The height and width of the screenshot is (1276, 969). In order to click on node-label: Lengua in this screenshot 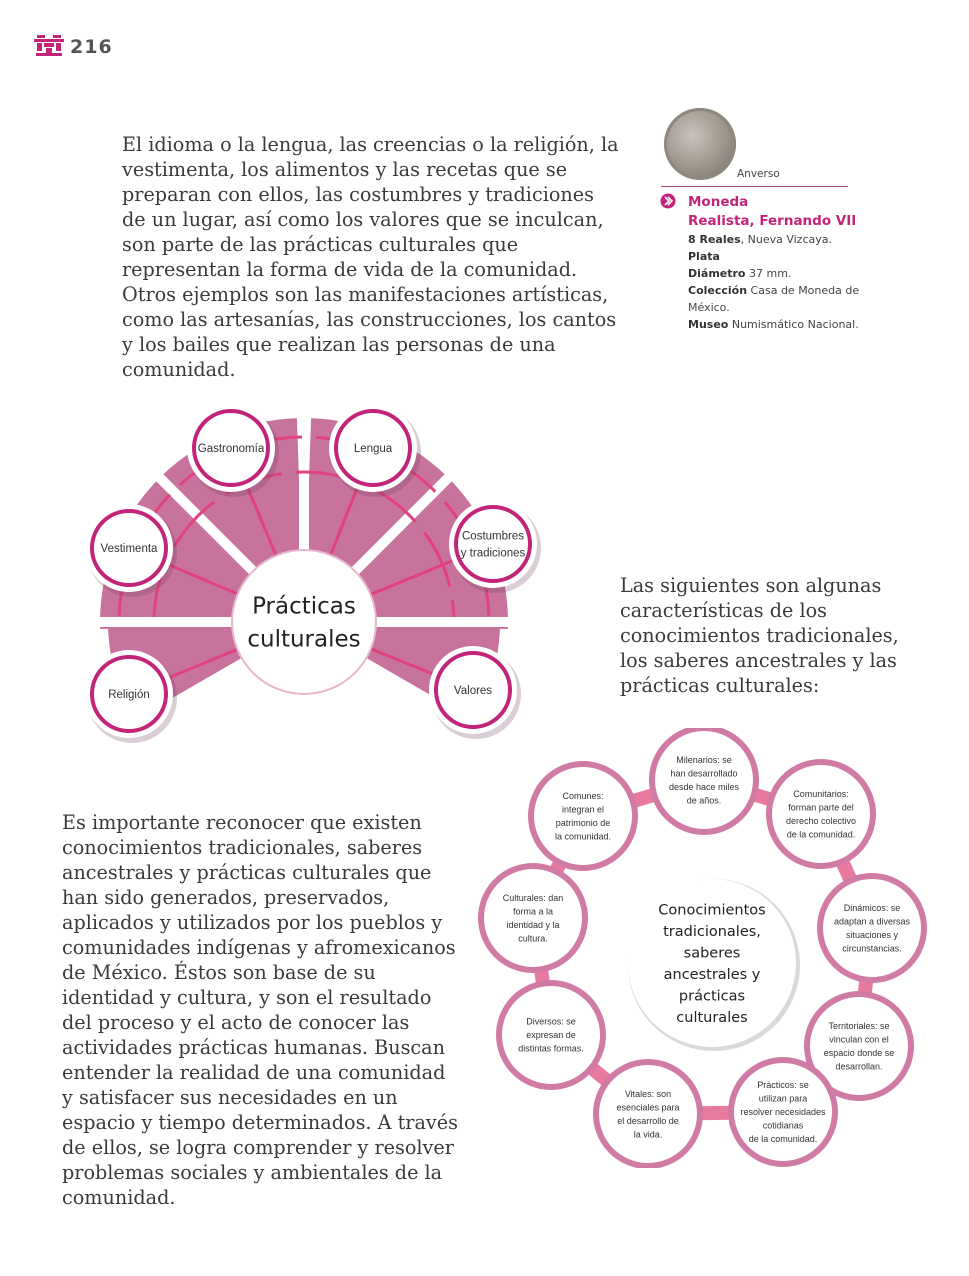, I will do `click(373, 449)`.